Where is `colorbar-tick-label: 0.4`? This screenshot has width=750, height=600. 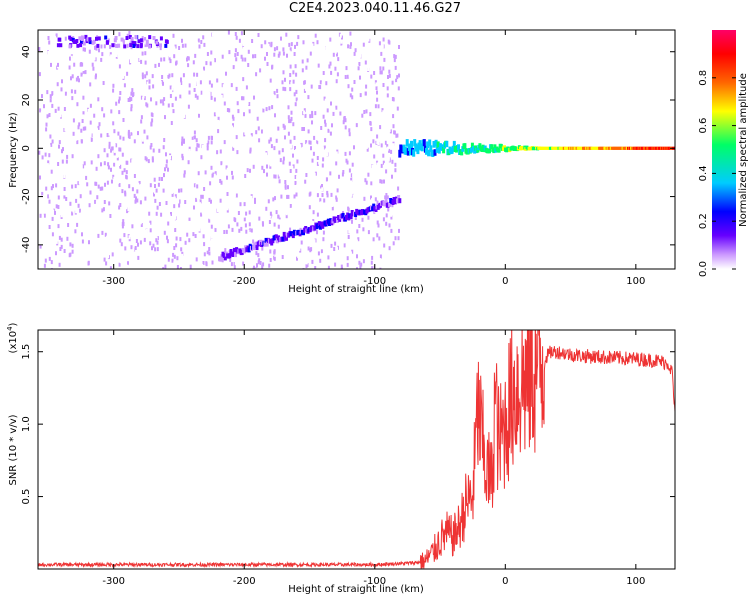 colorbar-tick-label: 0.4 is located at coordinates (703, 173).